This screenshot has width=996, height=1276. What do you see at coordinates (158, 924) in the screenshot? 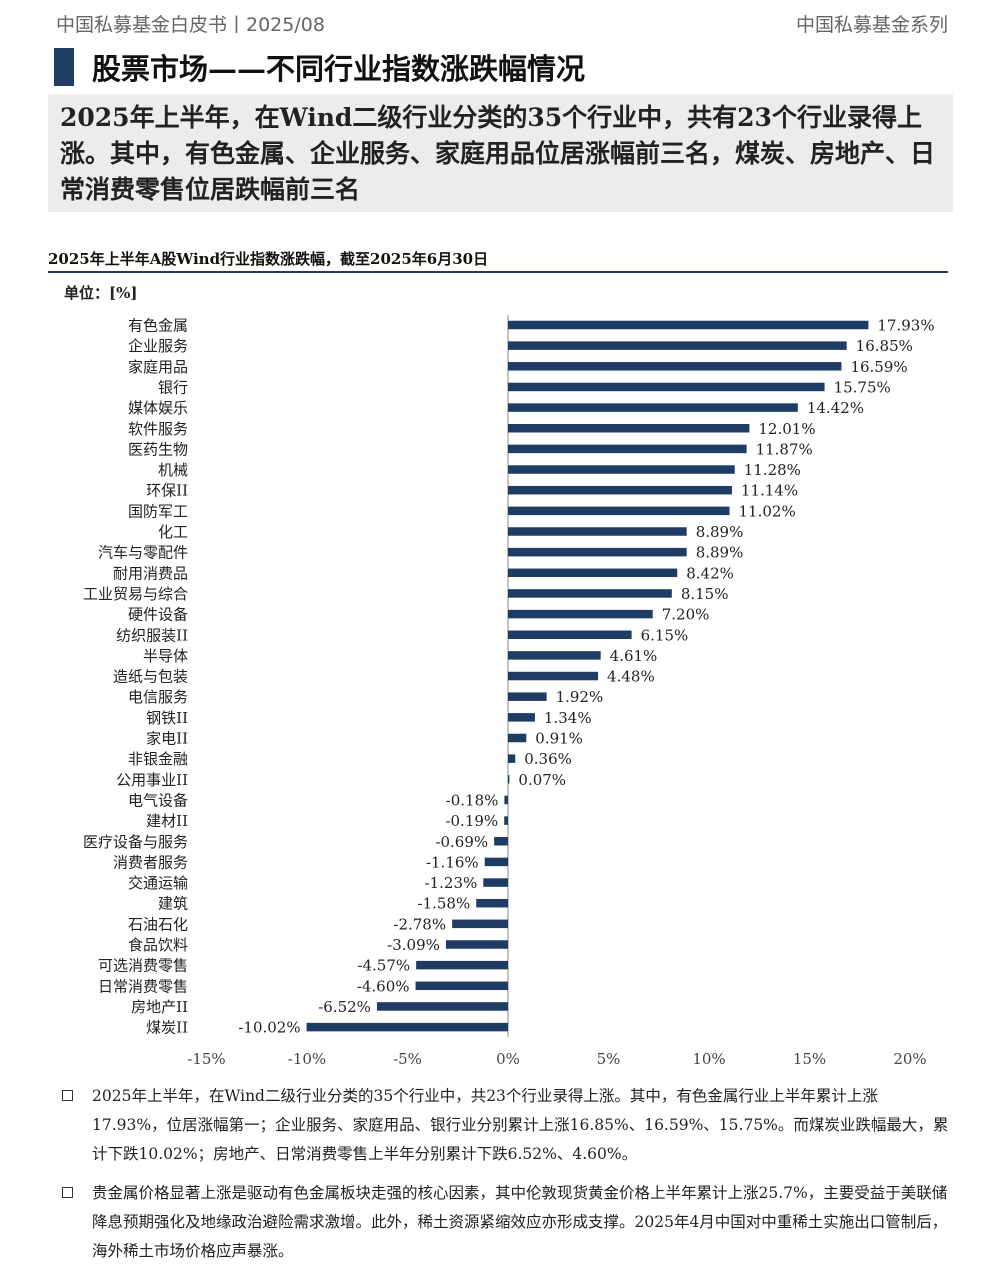
I see `category-label: 石油石化` at bounding box center [158, 924].